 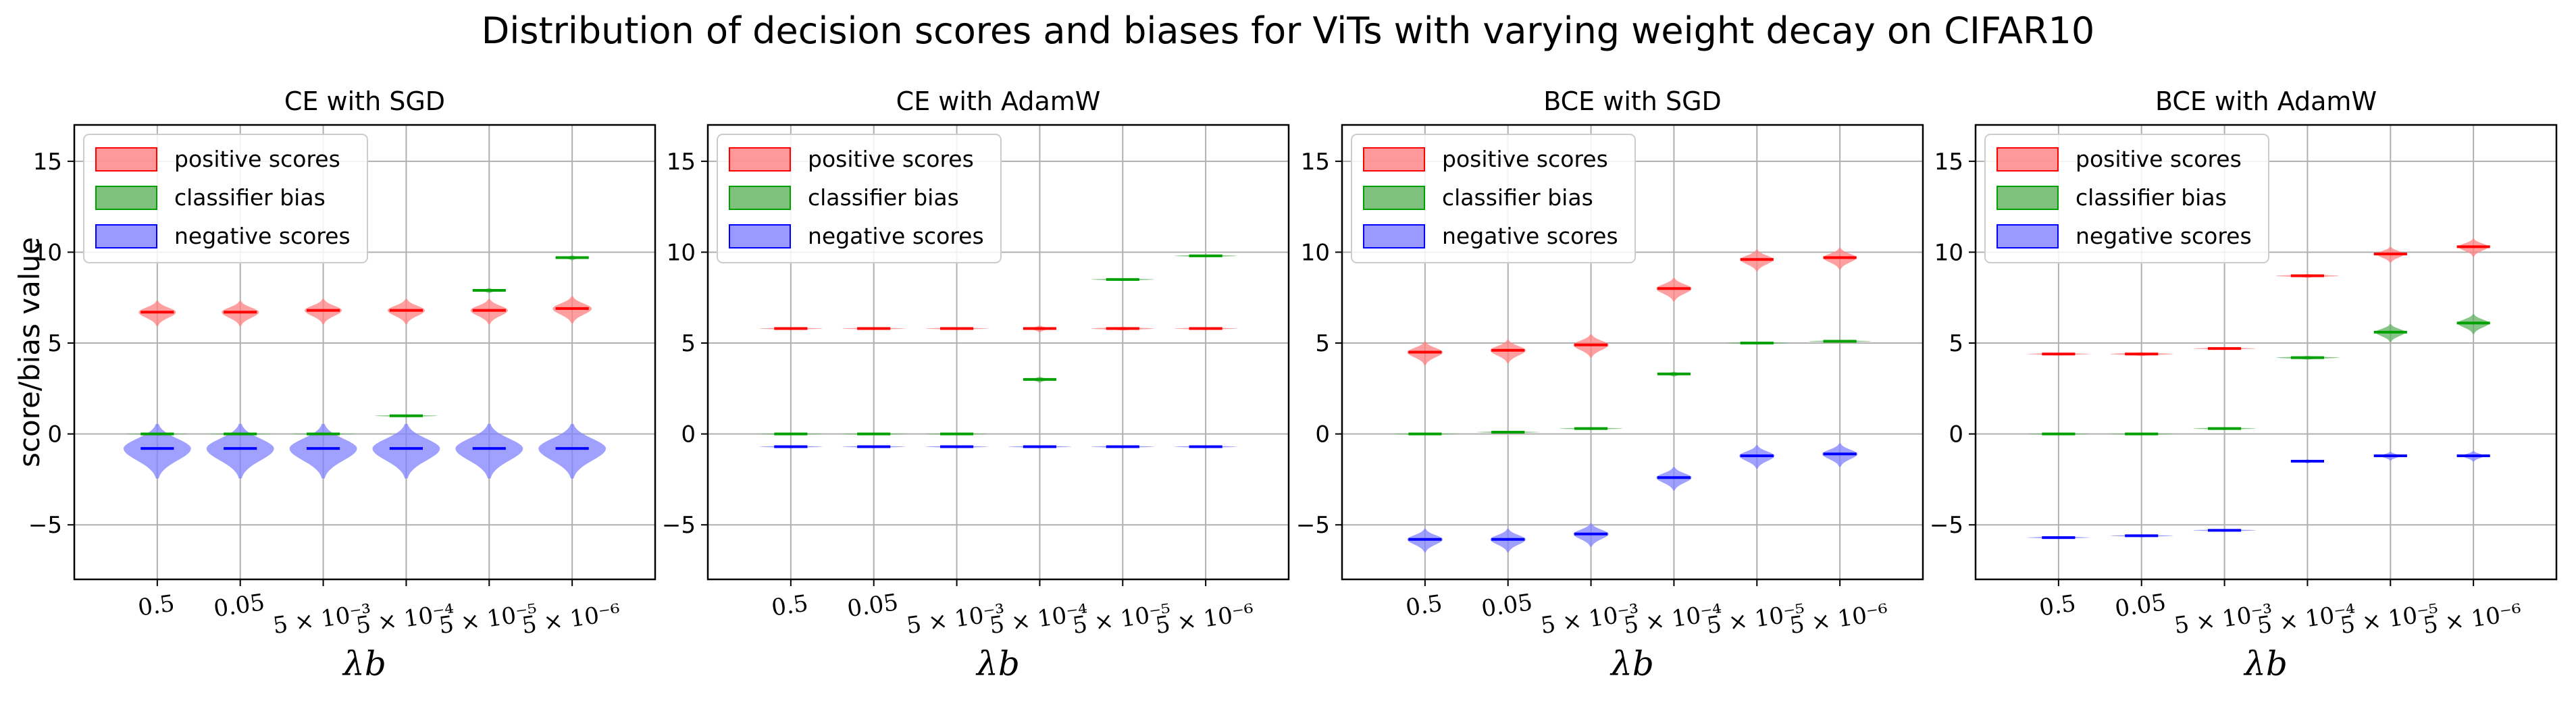 I want to click on positive-violin, so click(x=572, y=310).